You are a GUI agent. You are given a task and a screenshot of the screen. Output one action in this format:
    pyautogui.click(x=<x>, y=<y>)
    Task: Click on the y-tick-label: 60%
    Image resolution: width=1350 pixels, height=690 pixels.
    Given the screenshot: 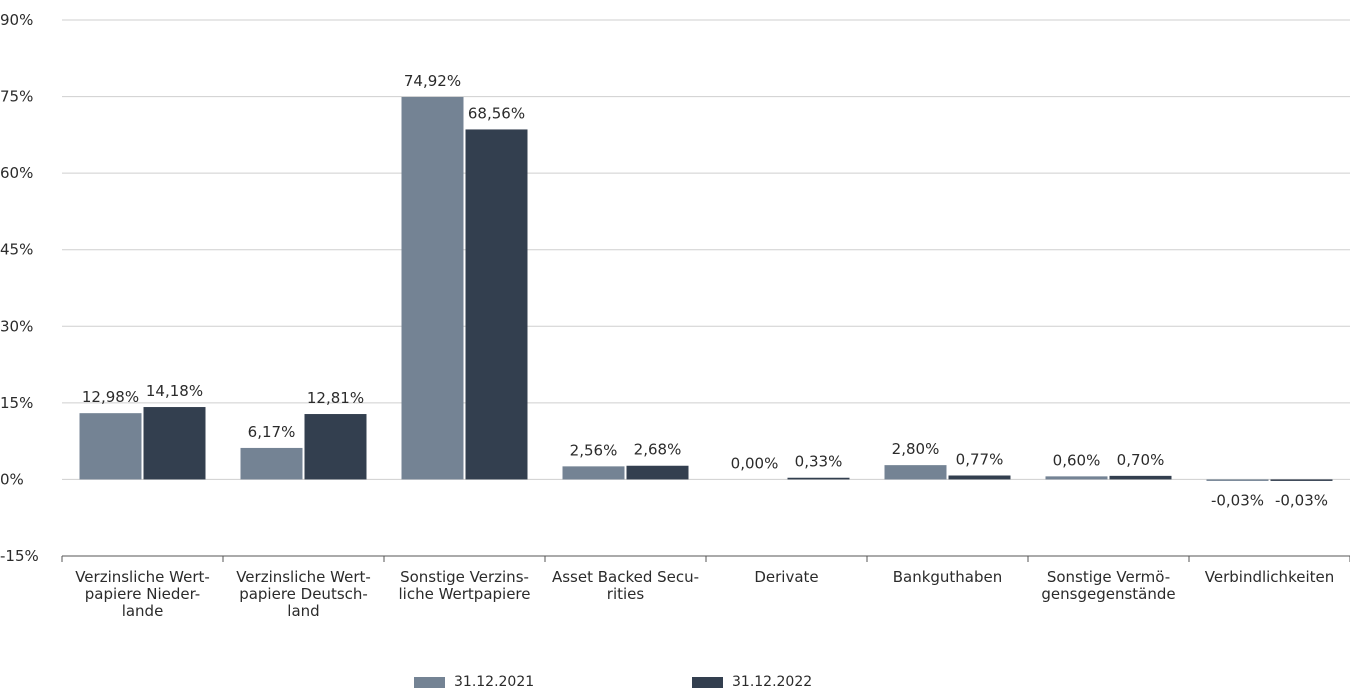 What is the action you would take?
    pyautogui.click(x=16, y=173)
    